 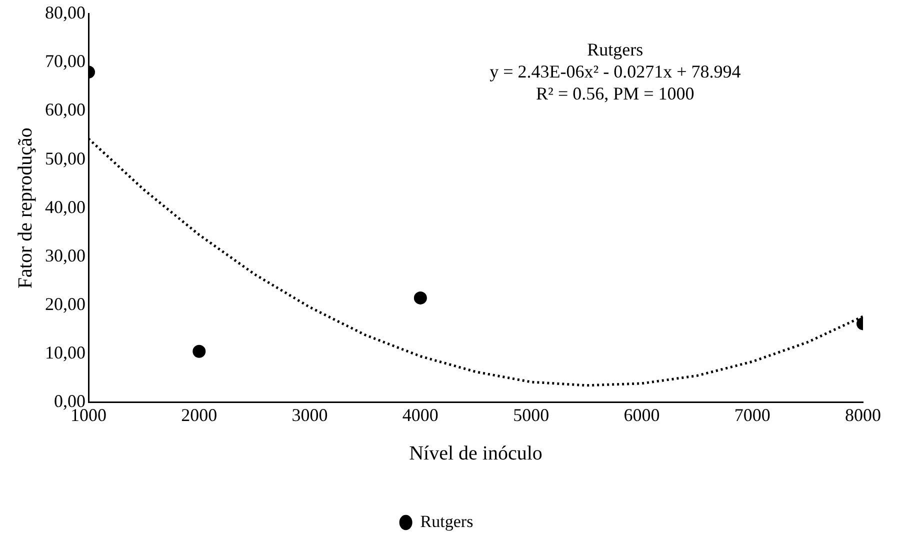 What do you see at coordinates (65, 110) in the screenshot?
I see `y-tick-label: 60,00` at bounding box center [65, 110].